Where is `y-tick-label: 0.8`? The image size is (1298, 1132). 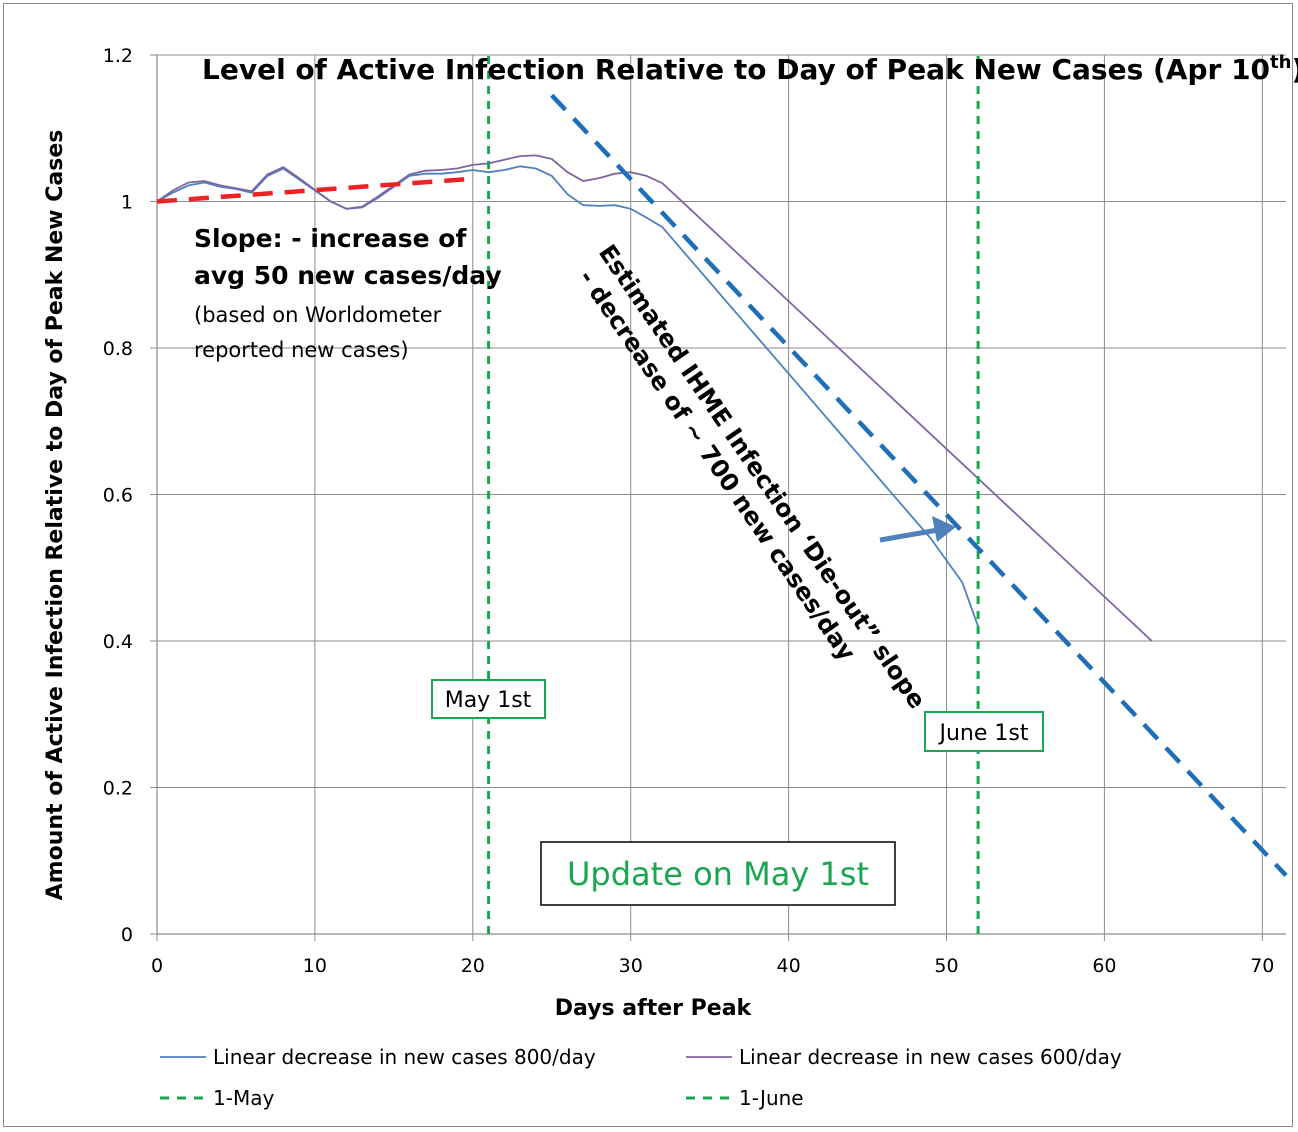 y-tick-label: 0.8 is located at coordinates (118, 349).